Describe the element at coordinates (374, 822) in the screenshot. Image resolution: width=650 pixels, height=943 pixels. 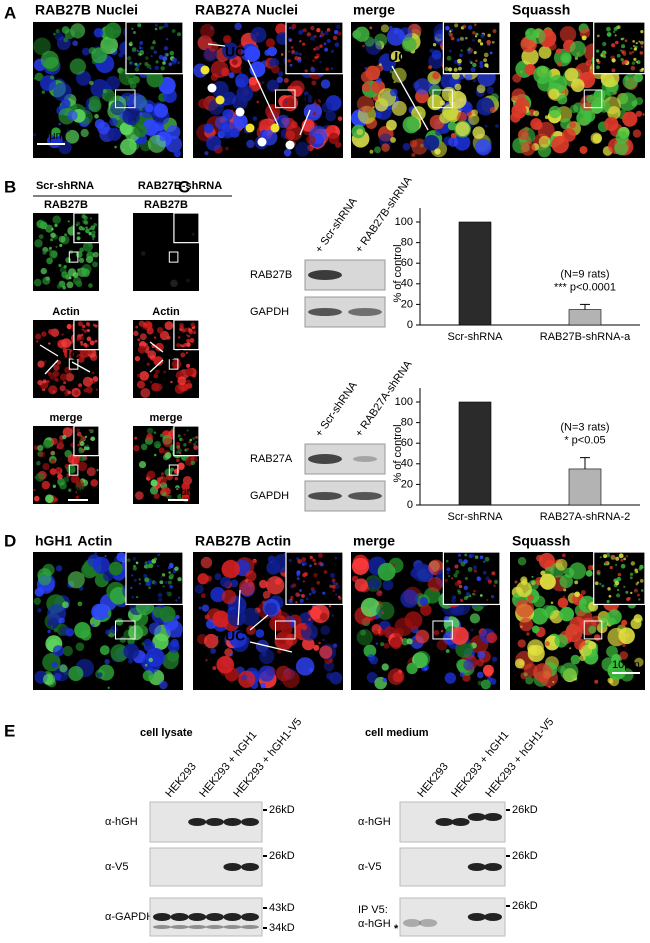
I see `blot-row-label: α-hGH` at that location.